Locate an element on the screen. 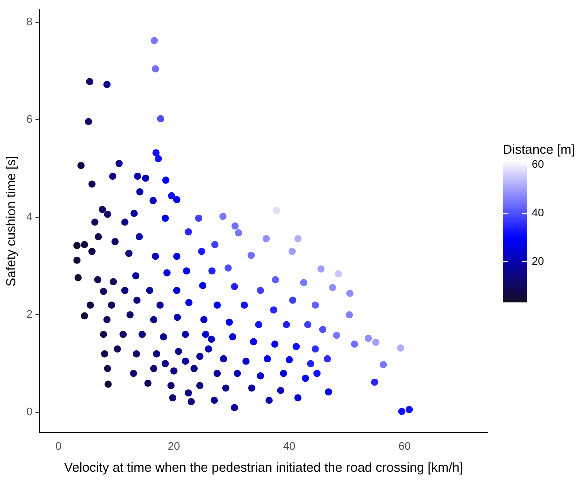  y-tick-label: 4 is located at coordinates (29, 218).